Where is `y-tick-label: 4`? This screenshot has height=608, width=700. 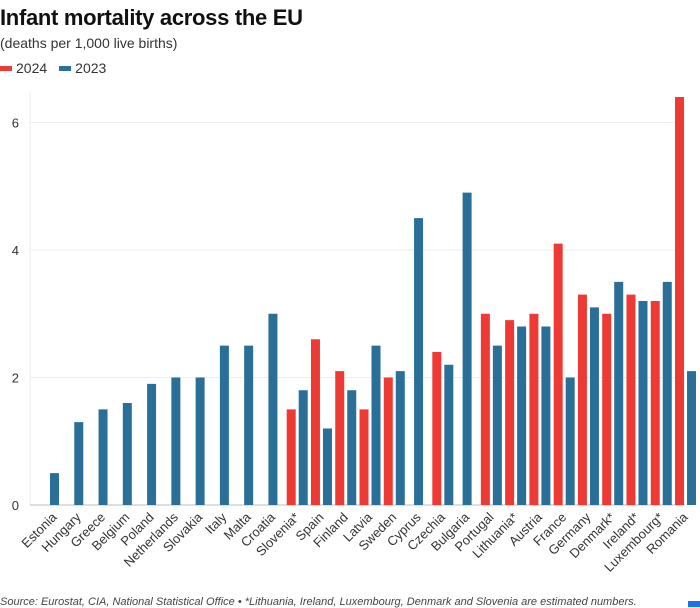 y-tick-label: 4 is located at coordinates (15, 250).